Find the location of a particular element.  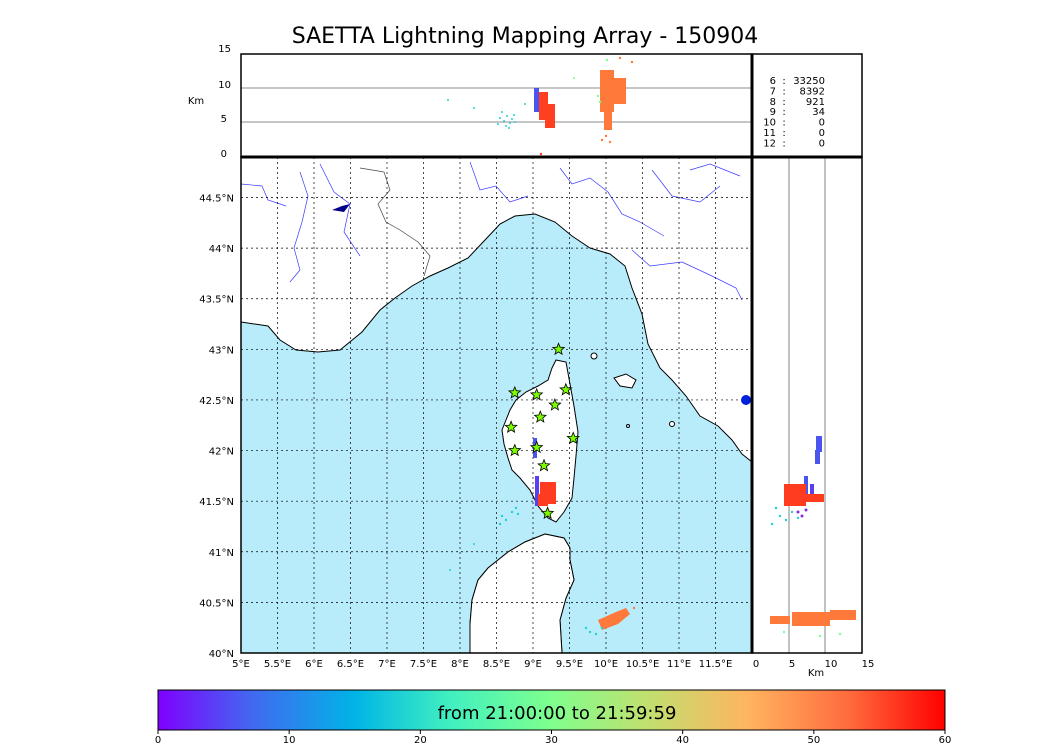

stats-key: 12 is located at coordinates (769, 143).